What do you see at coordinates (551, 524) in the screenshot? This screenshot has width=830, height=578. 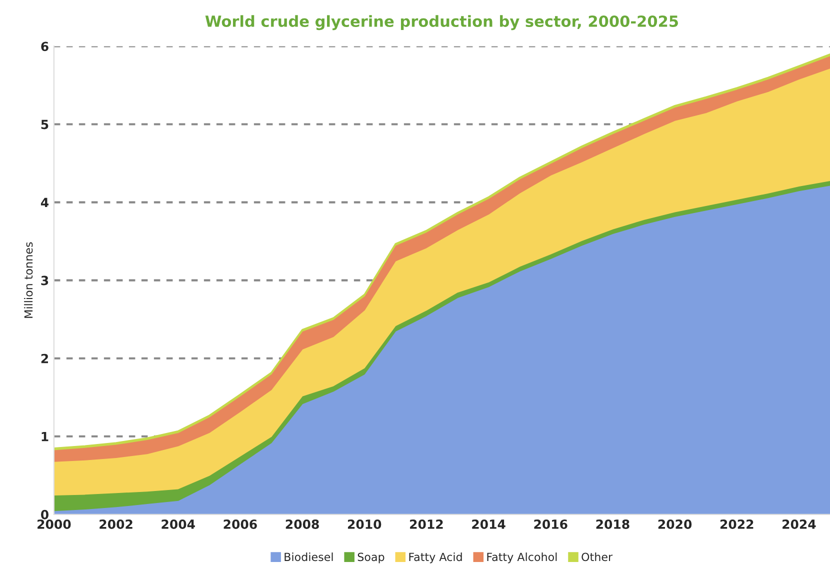 I see `x-tick-label: 2016` at bounding box center [551, 524].